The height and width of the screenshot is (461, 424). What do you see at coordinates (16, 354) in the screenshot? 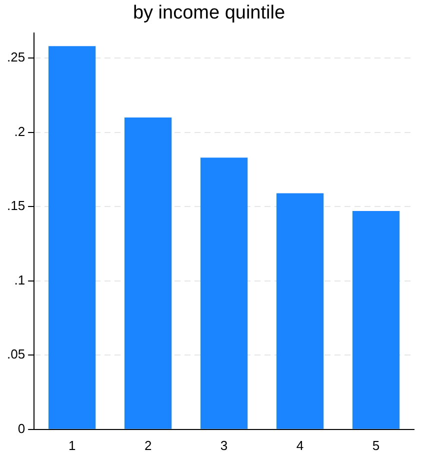
I see `y-tick-label: .05` at bounding box center [16, 354].